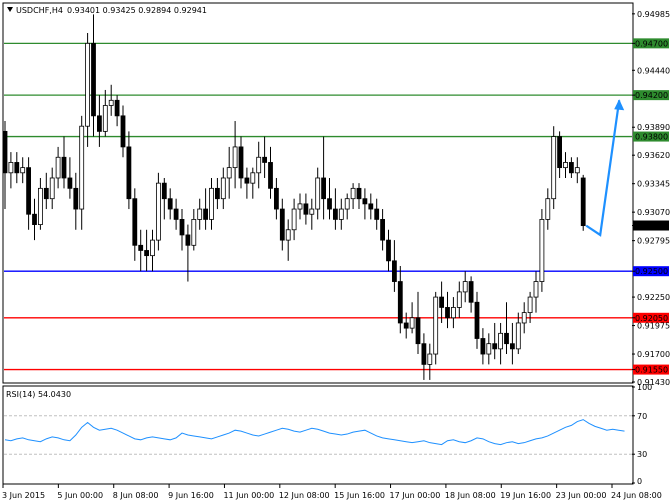  I want to click on x-tick-label-6: 15 Jun 16:00, so click(359, 495).